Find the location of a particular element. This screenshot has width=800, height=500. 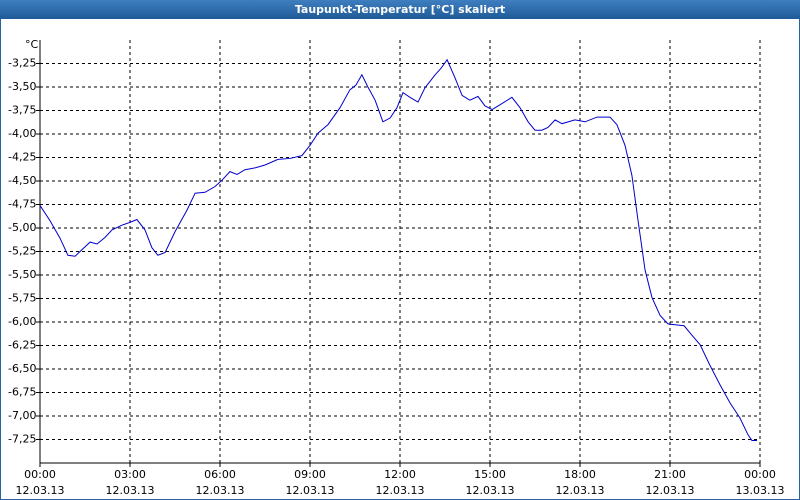

y-tick-label: -4,00 is located at coordinates (22, 133).